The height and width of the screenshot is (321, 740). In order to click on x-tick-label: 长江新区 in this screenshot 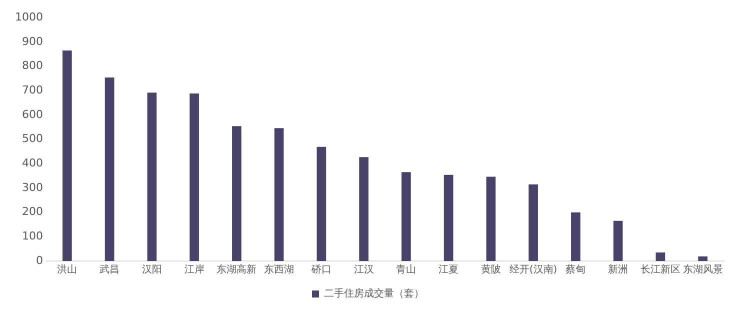, I will do `click(660, 270)`.